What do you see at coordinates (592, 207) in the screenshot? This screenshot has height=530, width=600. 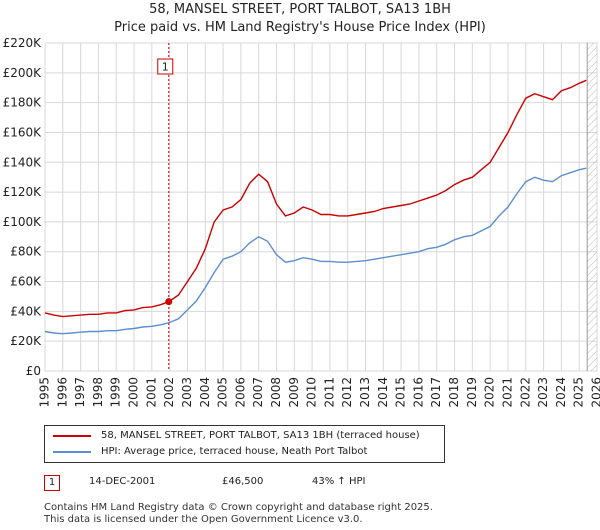 I see `future-hatch` at bounding box center [592, 207].